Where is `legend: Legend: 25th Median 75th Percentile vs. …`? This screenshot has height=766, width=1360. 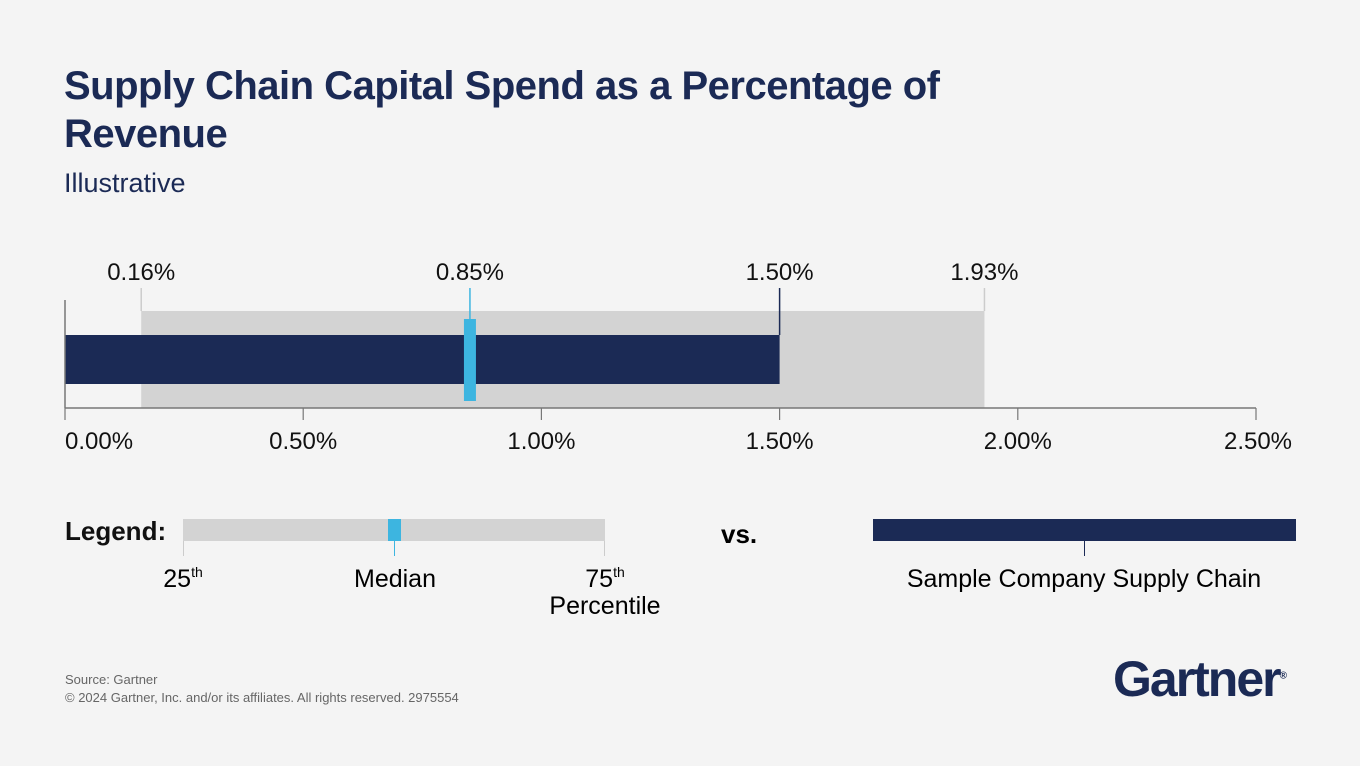
legend: Legend: 25th Median 75th Percentile vs. … is located at coordinates (680, 568).